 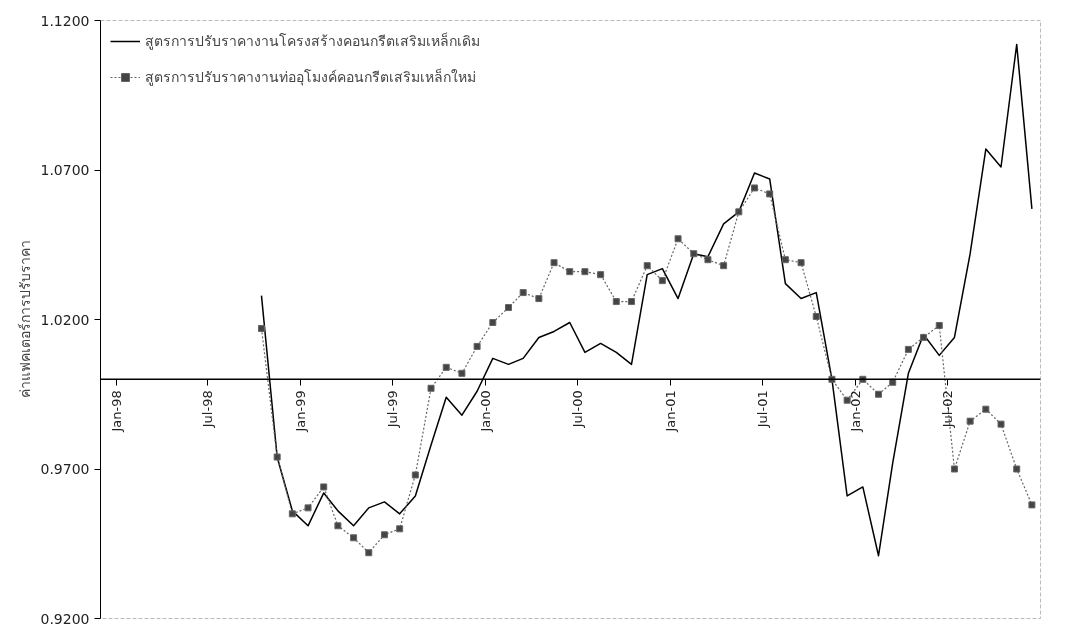 What do you see at coordinates (208, 409) in the screenshot?
I see `x-tick-label: Jul-98` at bounding box center [208, 409].